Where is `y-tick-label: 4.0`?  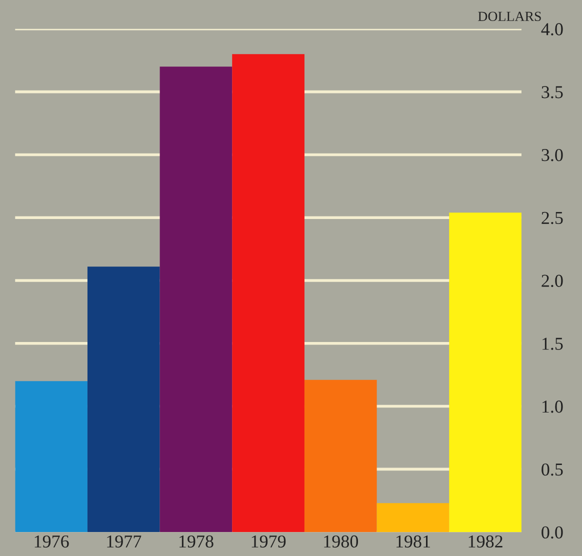
y-tick-label: 4.0 is located at coordinates (552, 29).